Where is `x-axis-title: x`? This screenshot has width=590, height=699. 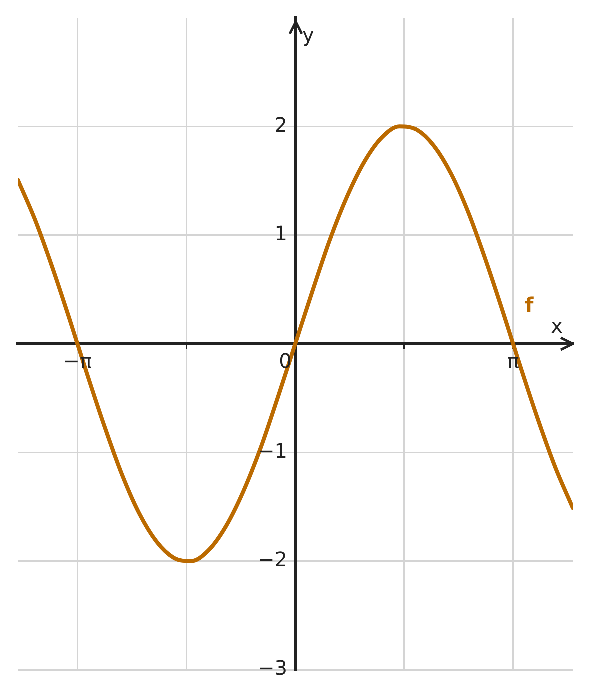
x-axis-title: x is located at coordinates (557, 326).